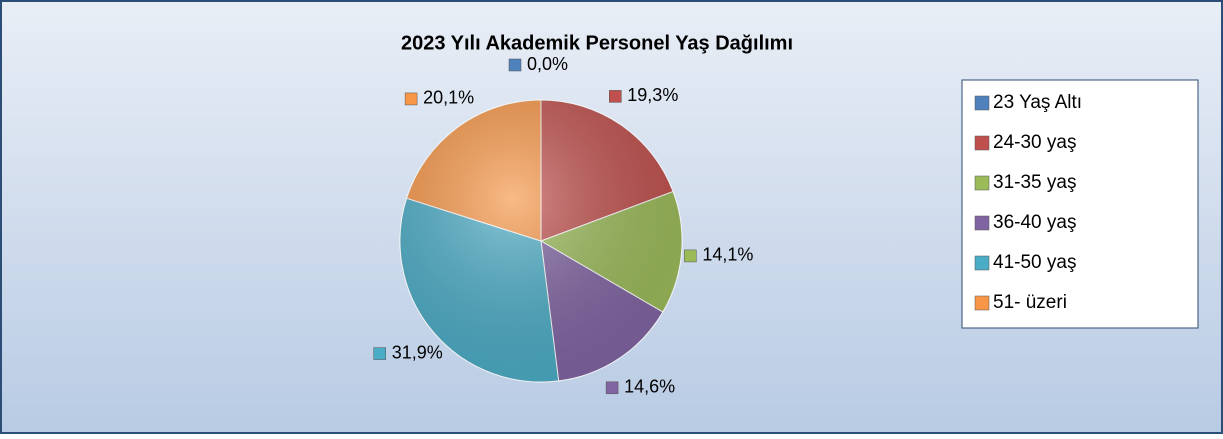 Image resolution: width=1223 pixels, height=439 pixels. I want to click on chart-title: 2023 Yılı Akademik Personel Yaş Dağılımı, so click(597, 43).